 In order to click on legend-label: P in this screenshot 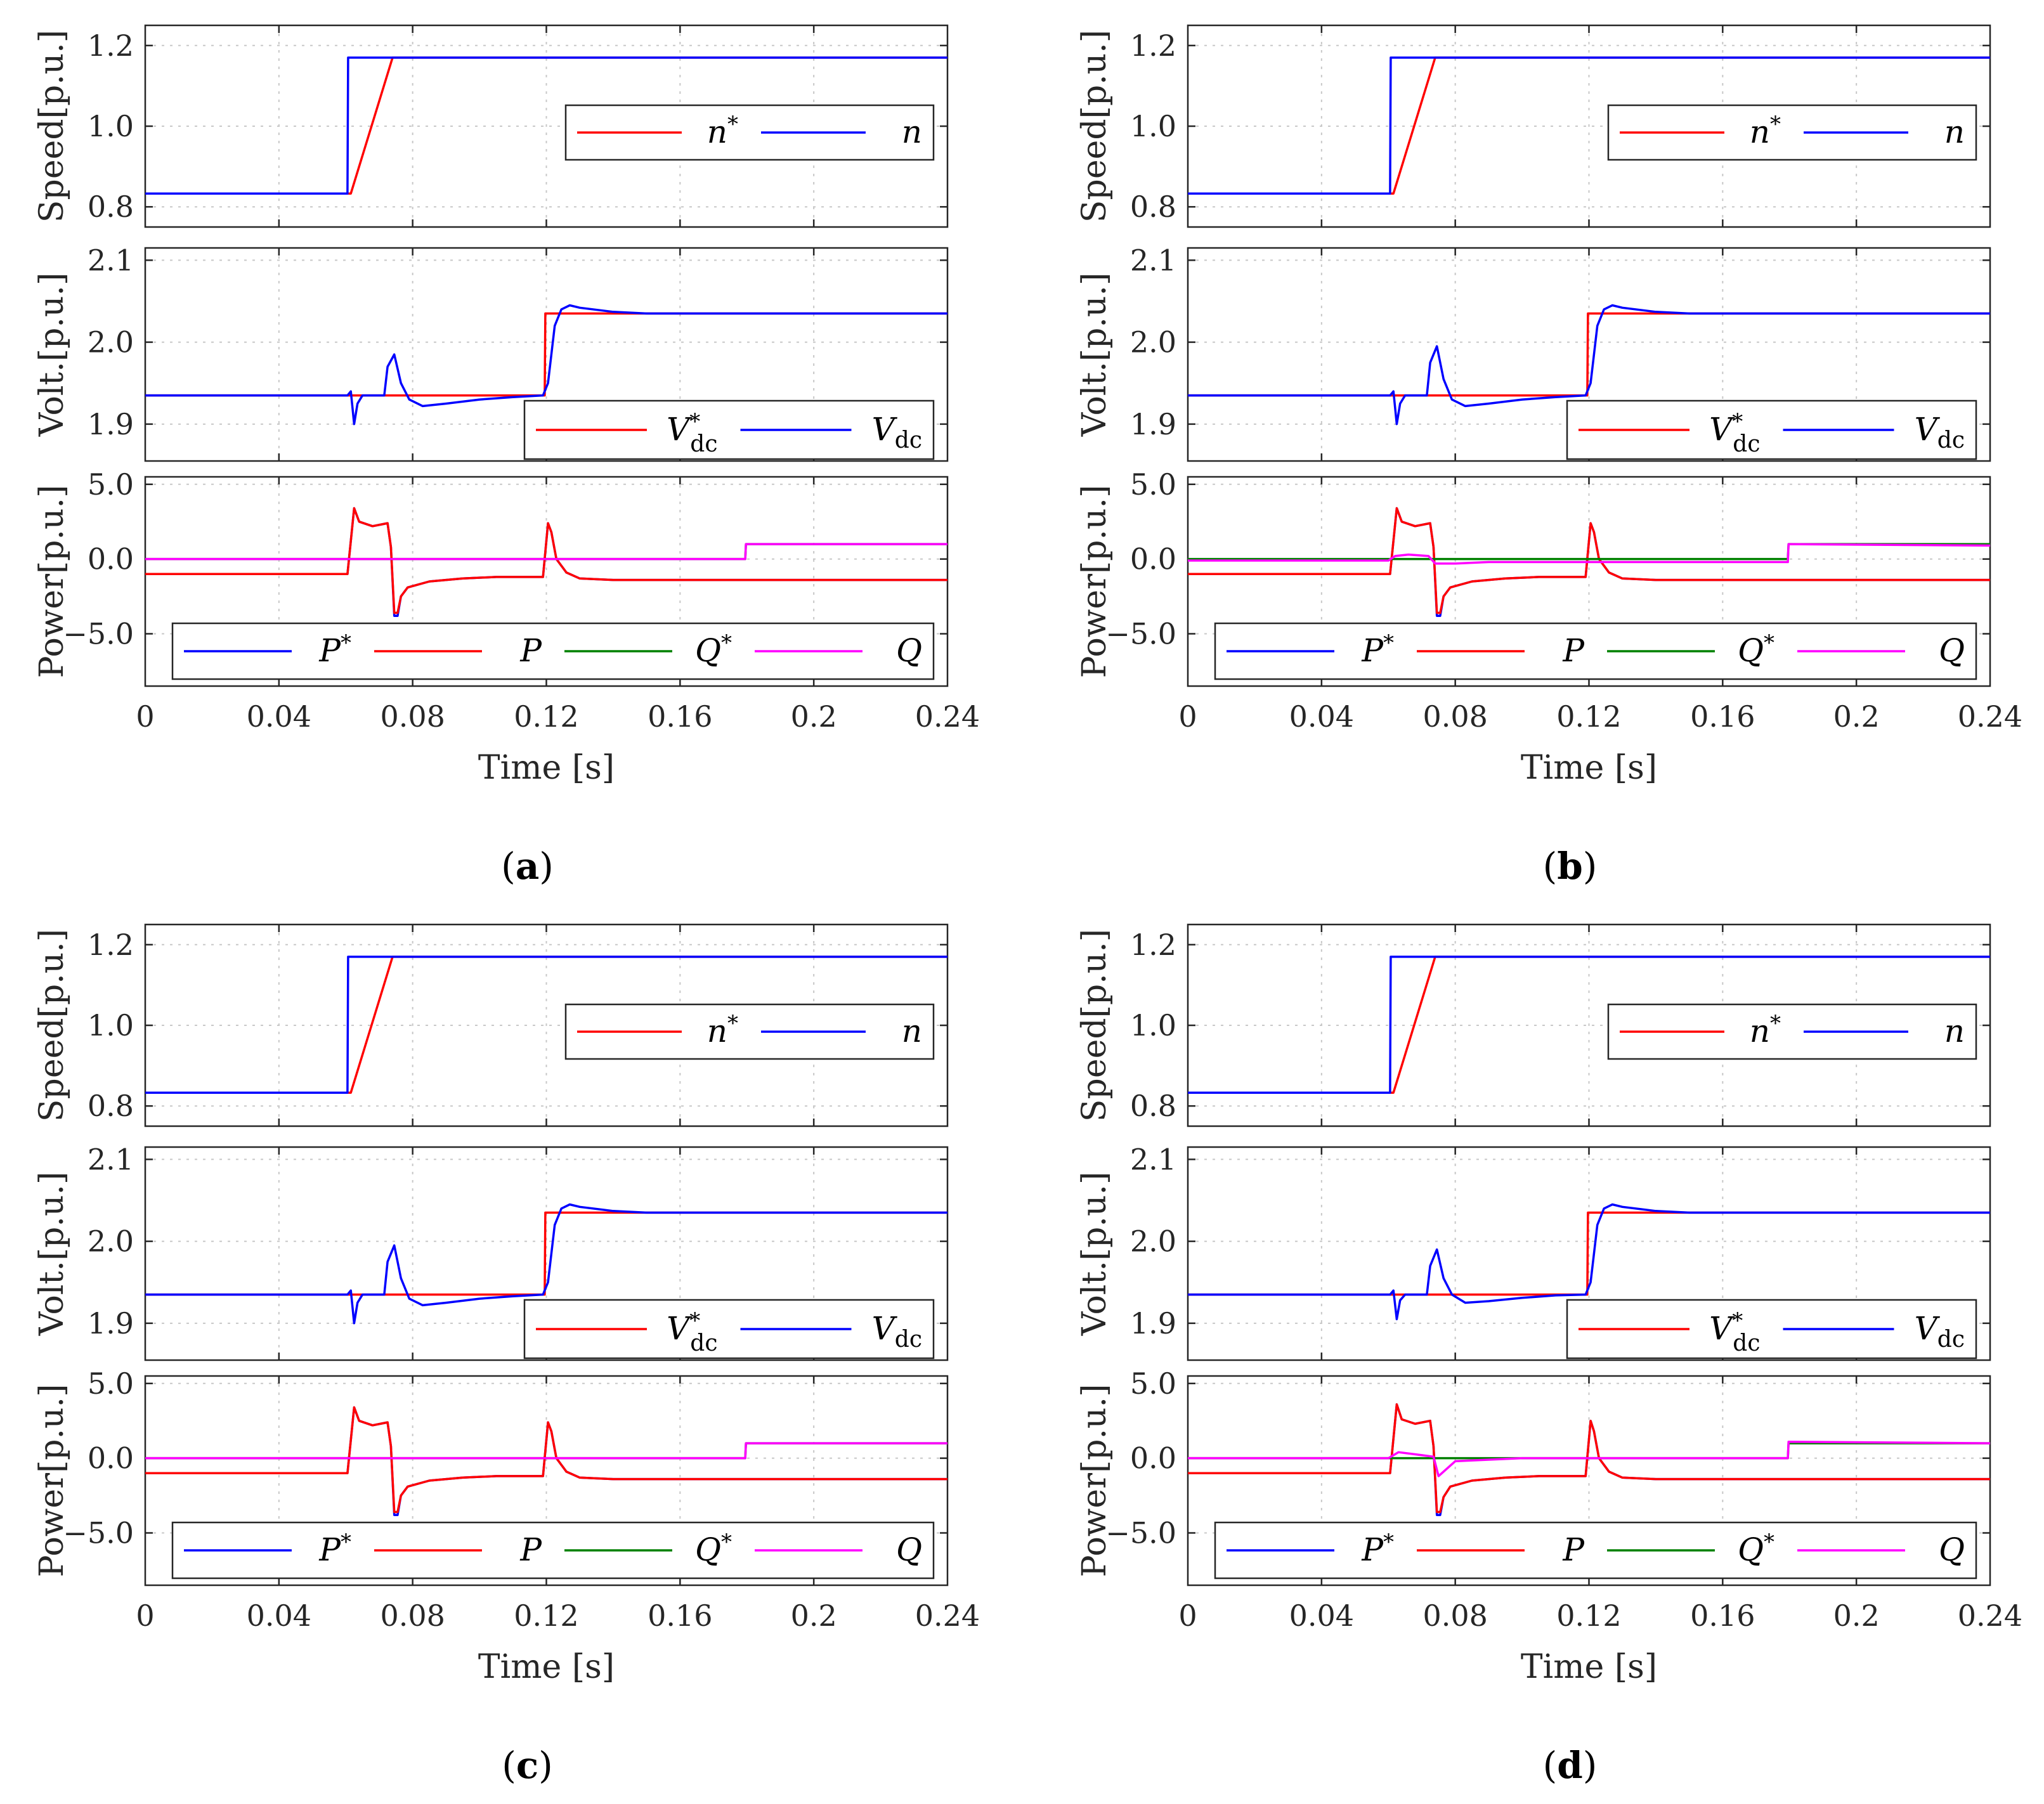, I will do `click(1573, 1549)`.